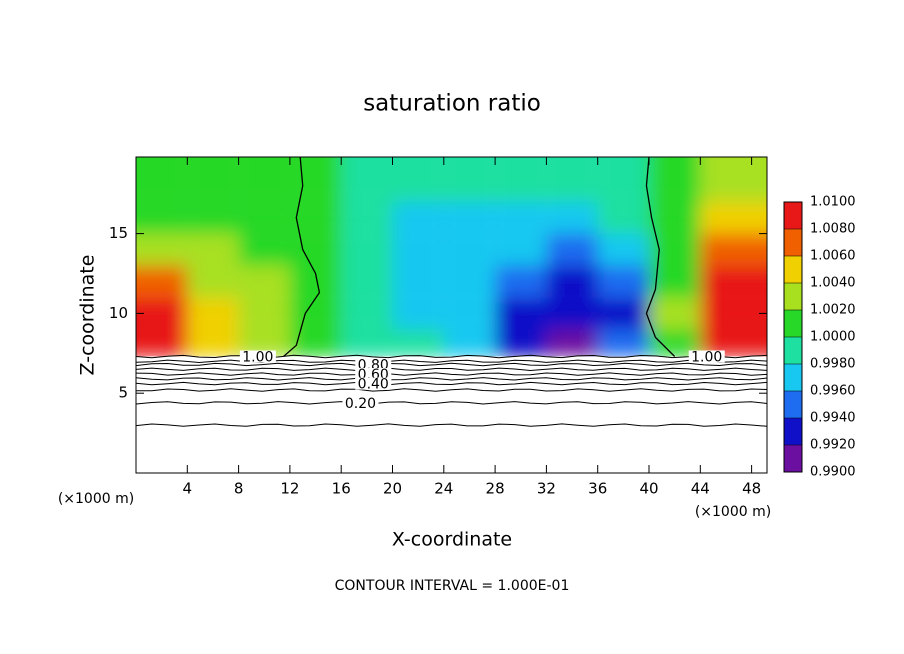  I want to click on y-axis-label: Z-coordinate, so click(88, 315).